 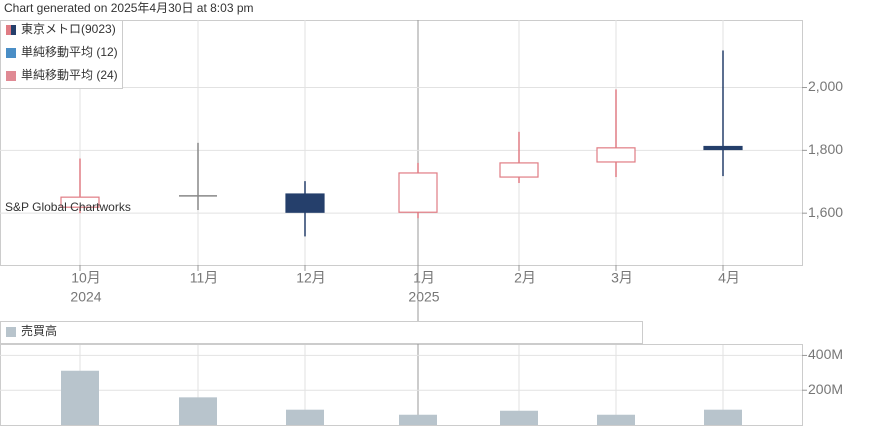 I want to click on x-tick-label: 2月, so click(x=525, y=278).